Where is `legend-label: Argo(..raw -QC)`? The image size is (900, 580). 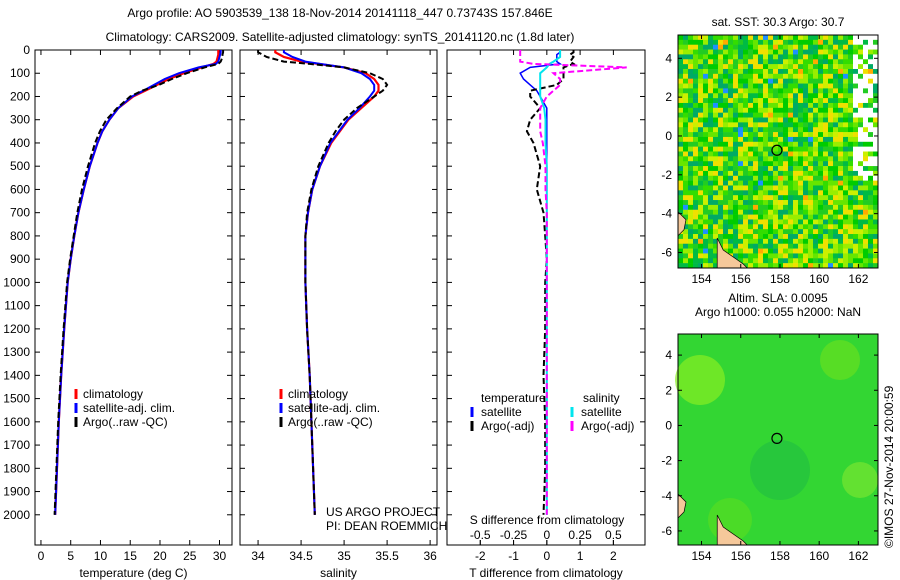 legend-label: Argo(..raw -QC) is located at coordinates (125, 422).